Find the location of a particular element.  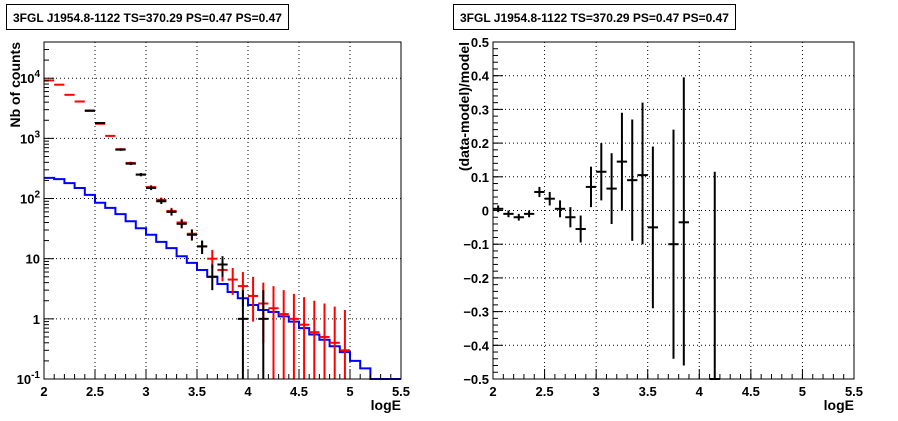

y-tick-label: 0.4 is located at coordinates (480, 76).